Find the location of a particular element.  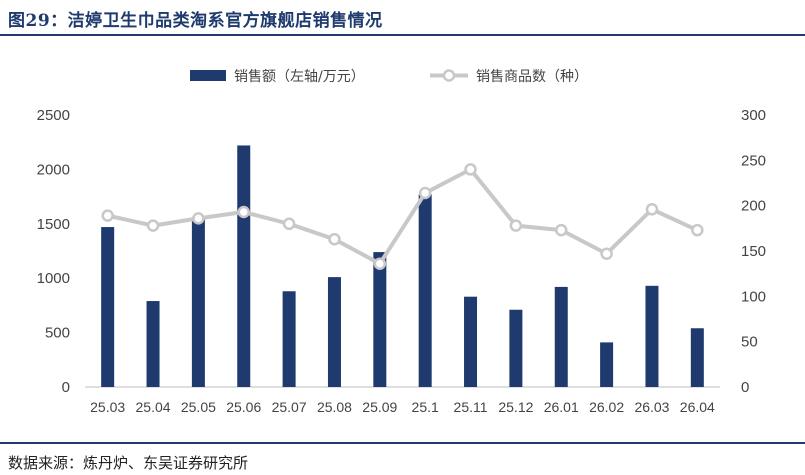

left-y-tick-label: 2000 is located at coordinates (53, 169).